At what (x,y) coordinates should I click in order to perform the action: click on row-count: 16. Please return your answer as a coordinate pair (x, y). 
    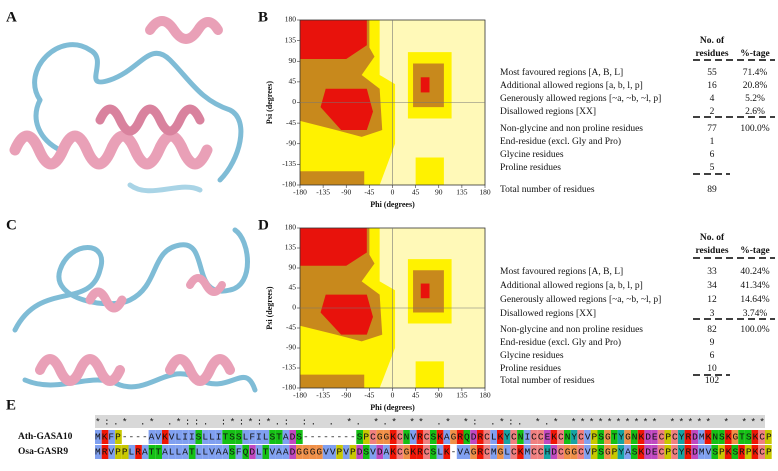
    Looking at the image, I should click on (712, 86).